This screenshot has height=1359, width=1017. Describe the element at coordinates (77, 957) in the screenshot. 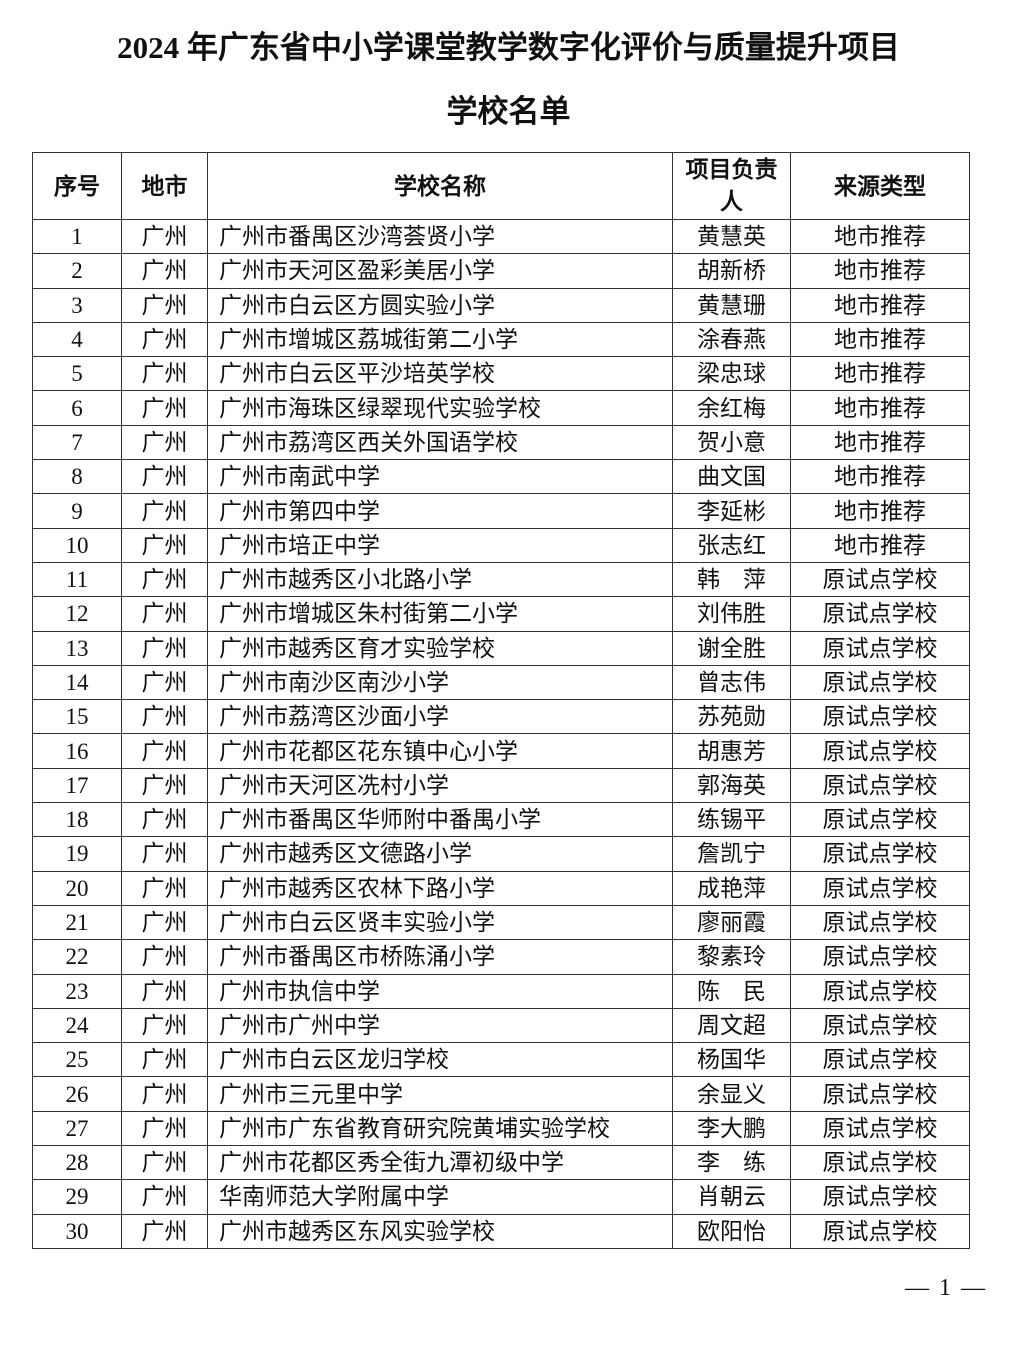

I see `cell-index: 22` at that location.